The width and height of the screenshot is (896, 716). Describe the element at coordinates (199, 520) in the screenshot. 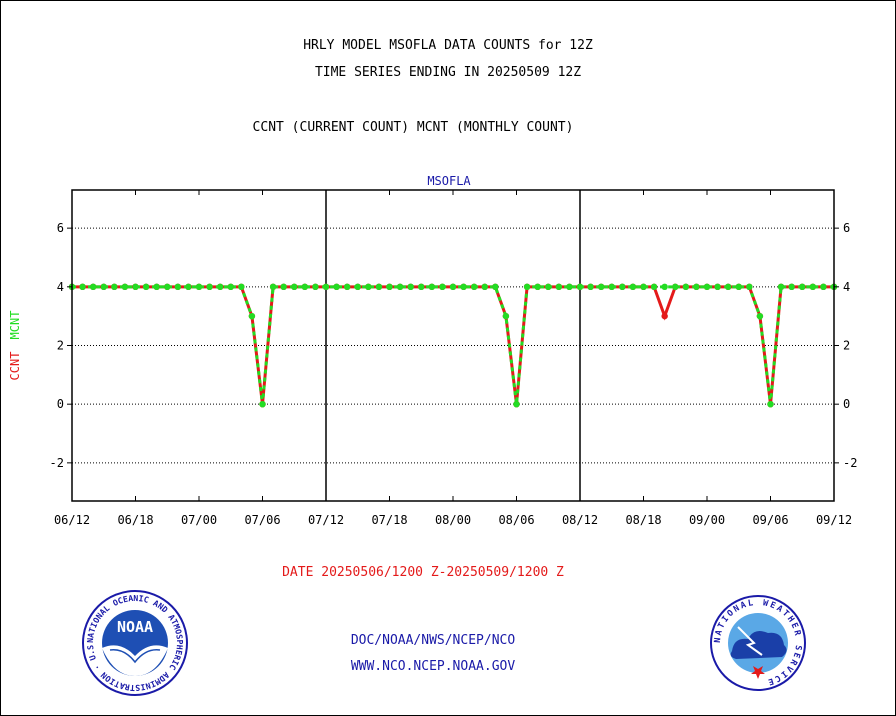

I see `x-tick-label: 07/00` at that location.